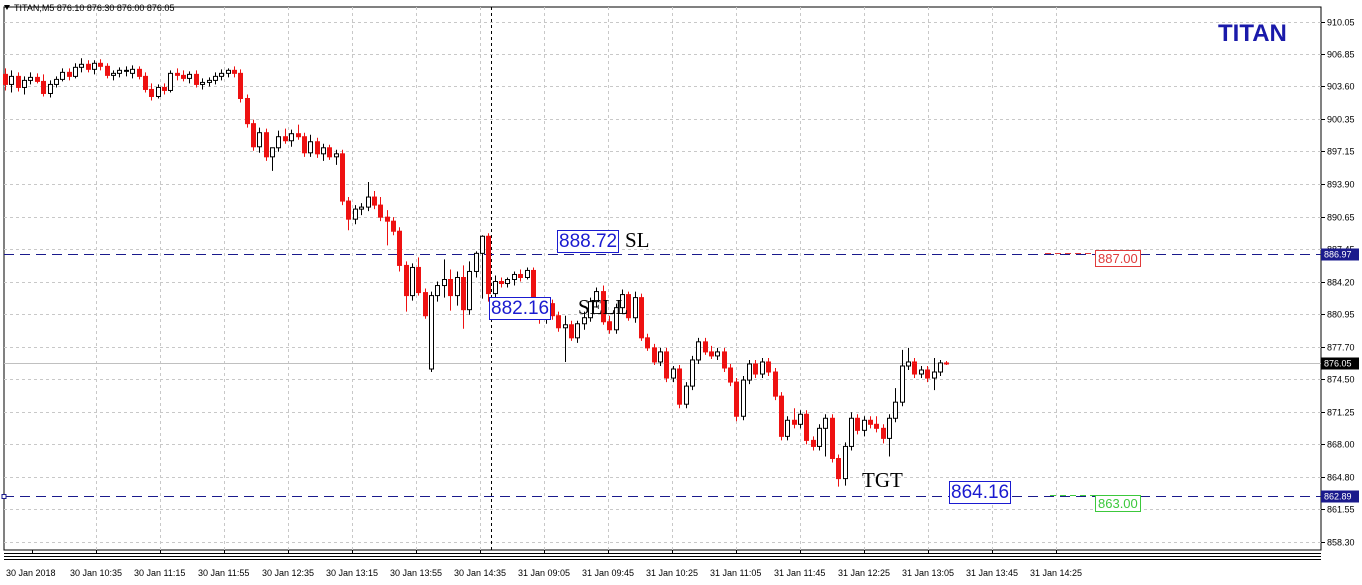 This screenshot has width=1362, height=585. Describe the element at coordinates (1341, 348) in the screenshot. I see `y-tick-label: 877.70` at that location.